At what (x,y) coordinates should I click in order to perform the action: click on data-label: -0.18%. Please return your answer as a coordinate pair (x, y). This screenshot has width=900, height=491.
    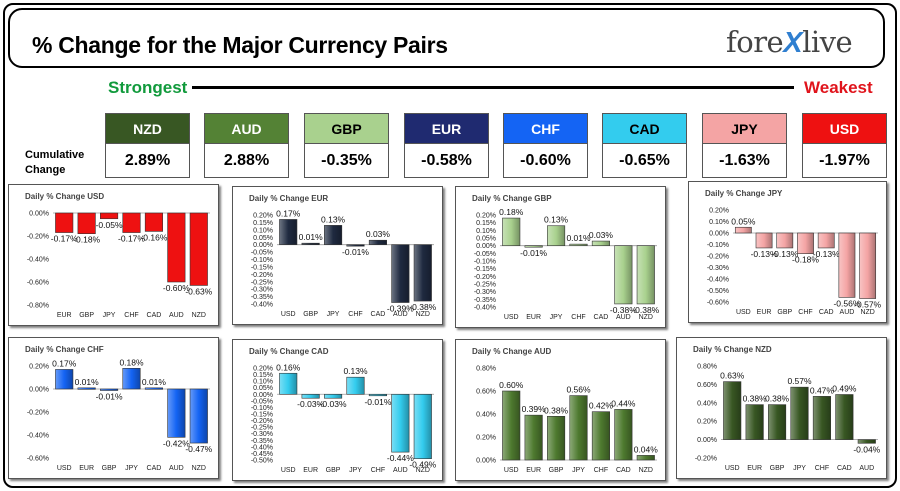
    Looking at the image, I should click on (805, 260).